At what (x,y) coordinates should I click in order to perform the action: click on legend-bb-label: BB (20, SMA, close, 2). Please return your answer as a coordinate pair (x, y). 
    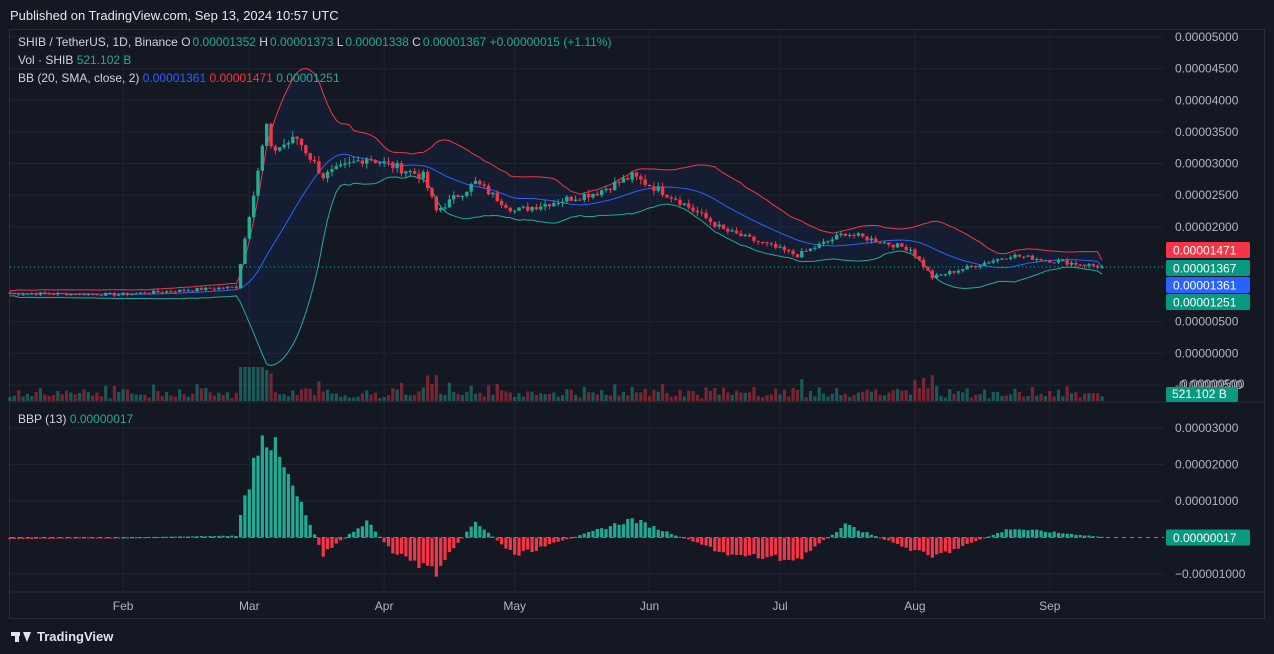
    Looking at the image, I should click on (79, 78).